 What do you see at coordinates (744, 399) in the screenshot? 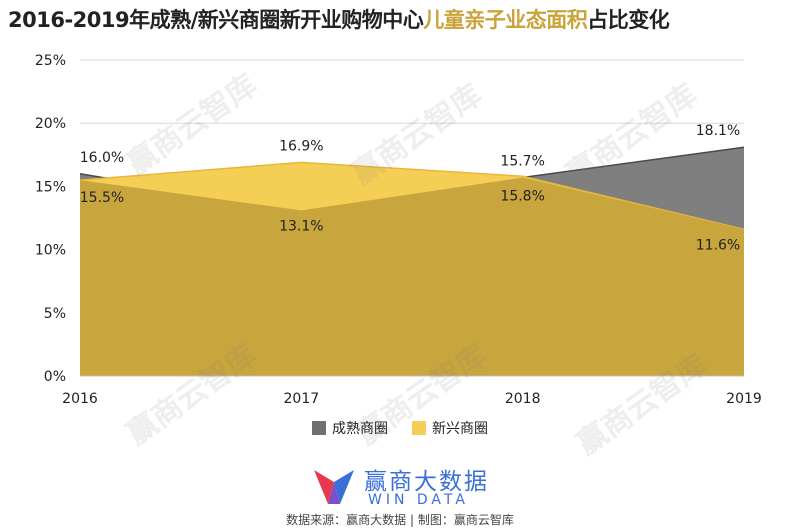
I see `x-tick-label: 2019` at bounding box center [744, 399].